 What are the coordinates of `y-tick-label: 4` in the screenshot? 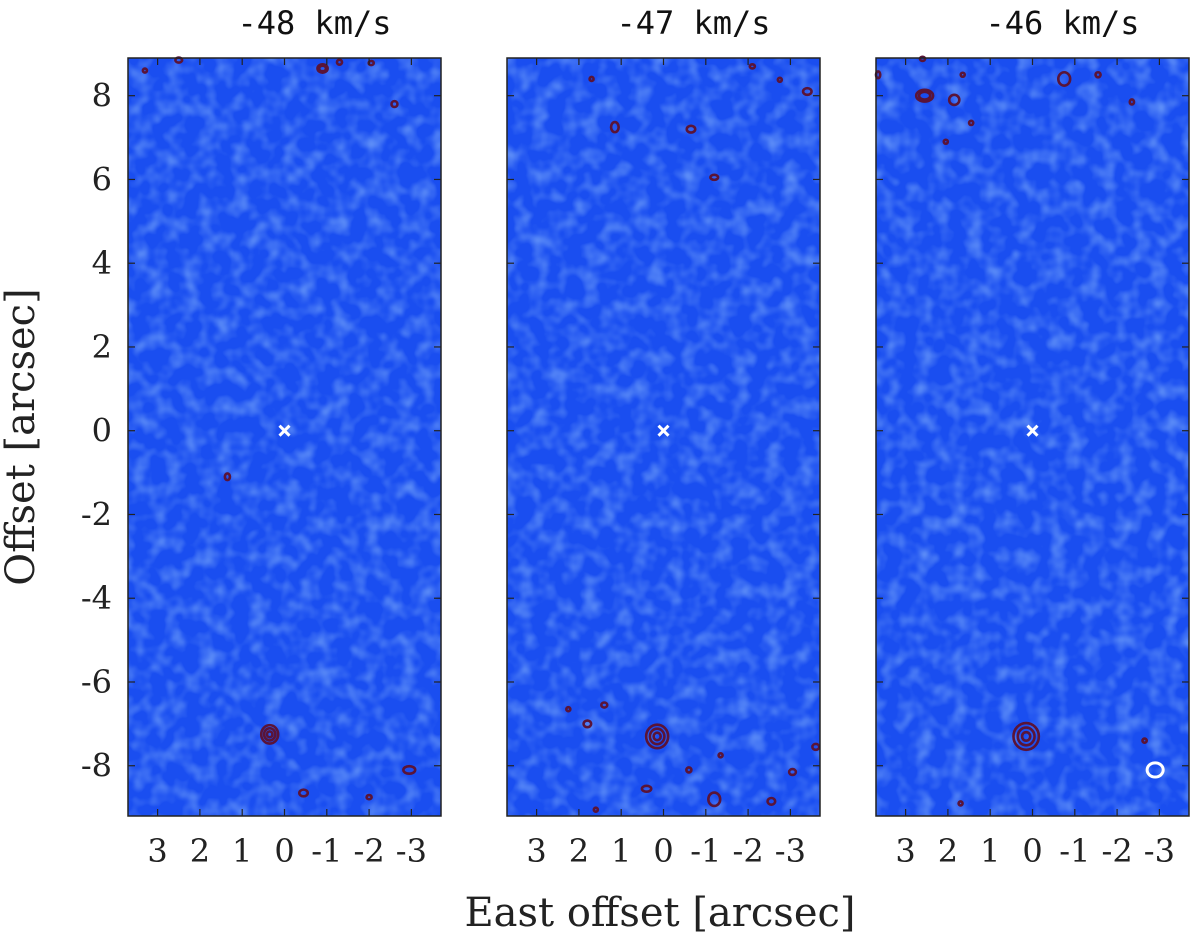 It's located at (102, 263).